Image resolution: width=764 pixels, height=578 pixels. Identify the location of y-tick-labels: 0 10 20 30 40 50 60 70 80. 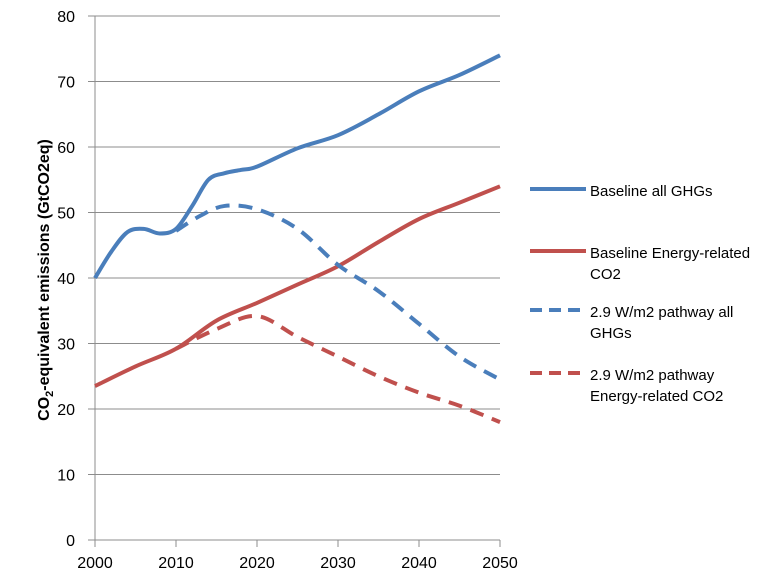
(66, 279).